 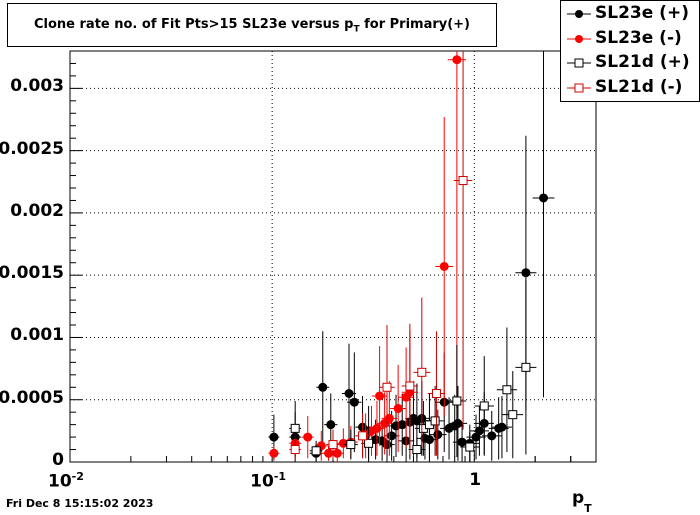 I want to click on chart-title-sub: T, so click(x=356, y=29).